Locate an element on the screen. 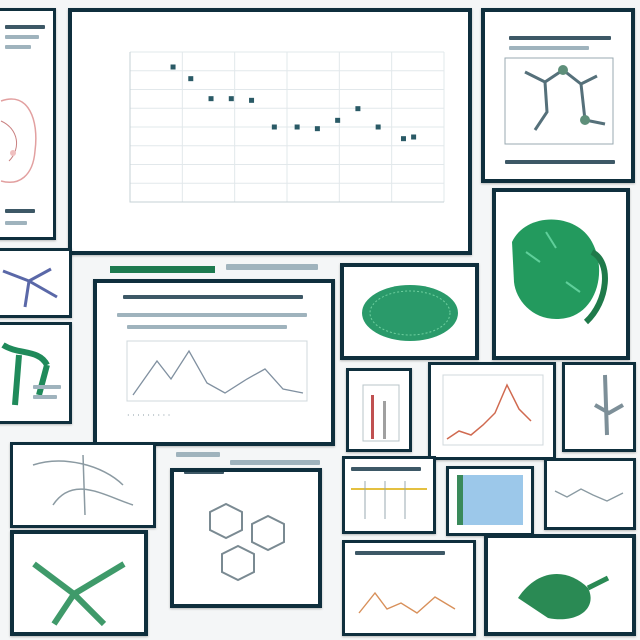 The image size is (640, 640). green-leaf-panel is located at coordinates (79, 583).